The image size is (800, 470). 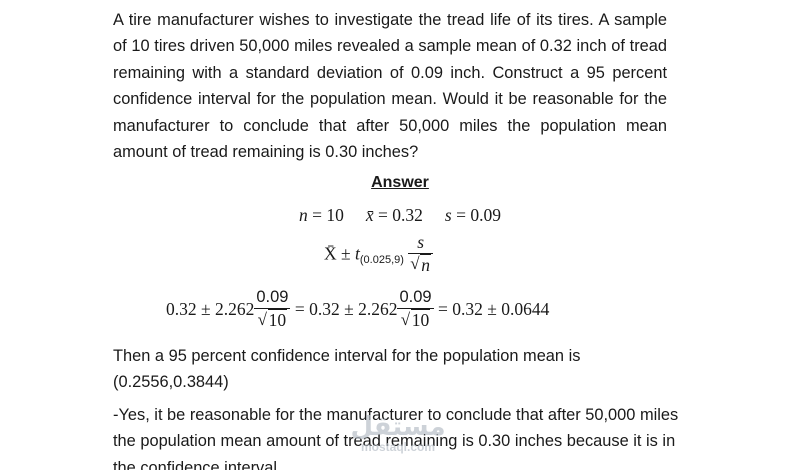 What do you see at coordinates (357, 253) in the screenshot?
I see `t-symbol: t` at bounding box center [357, 253].